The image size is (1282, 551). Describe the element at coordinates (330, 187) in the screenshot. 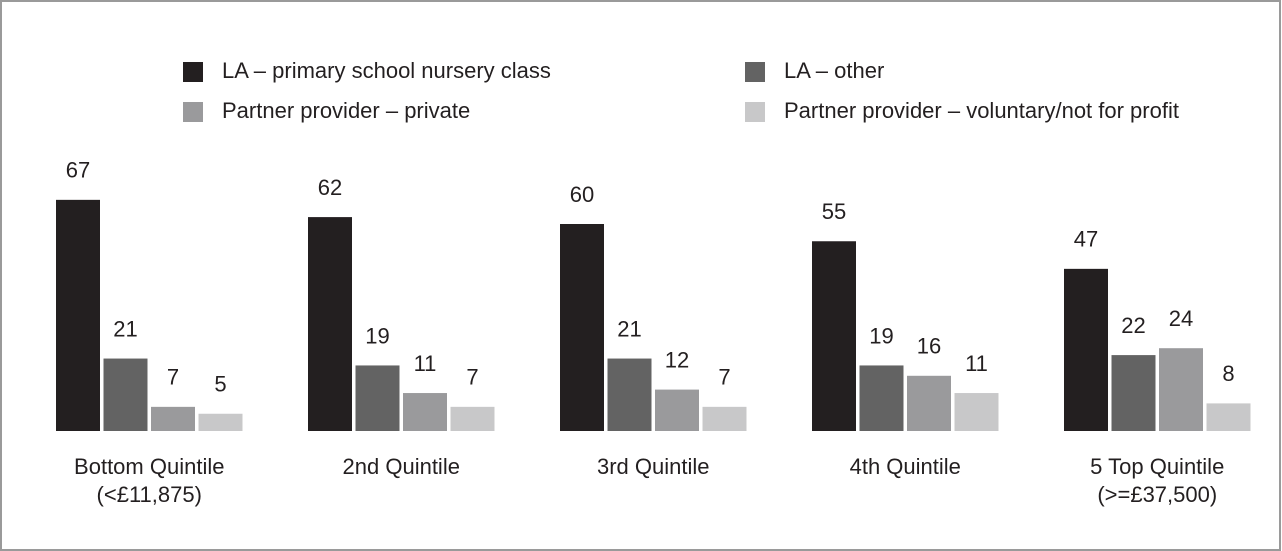

I see `data-label: 62` at that location.